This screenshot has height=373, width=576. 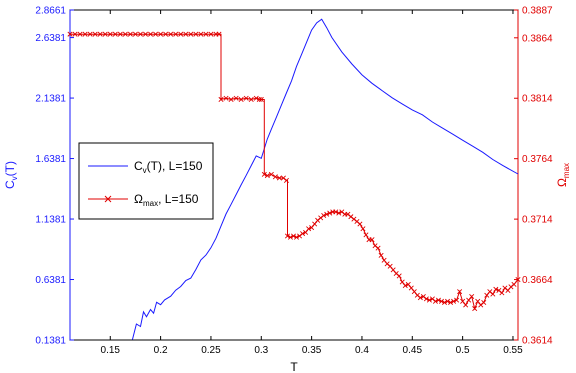 What do you see at coordinates (10, 168) in the screenshot?
I see `y-left-label-rest: (T)` at bounding box center [10, 168].